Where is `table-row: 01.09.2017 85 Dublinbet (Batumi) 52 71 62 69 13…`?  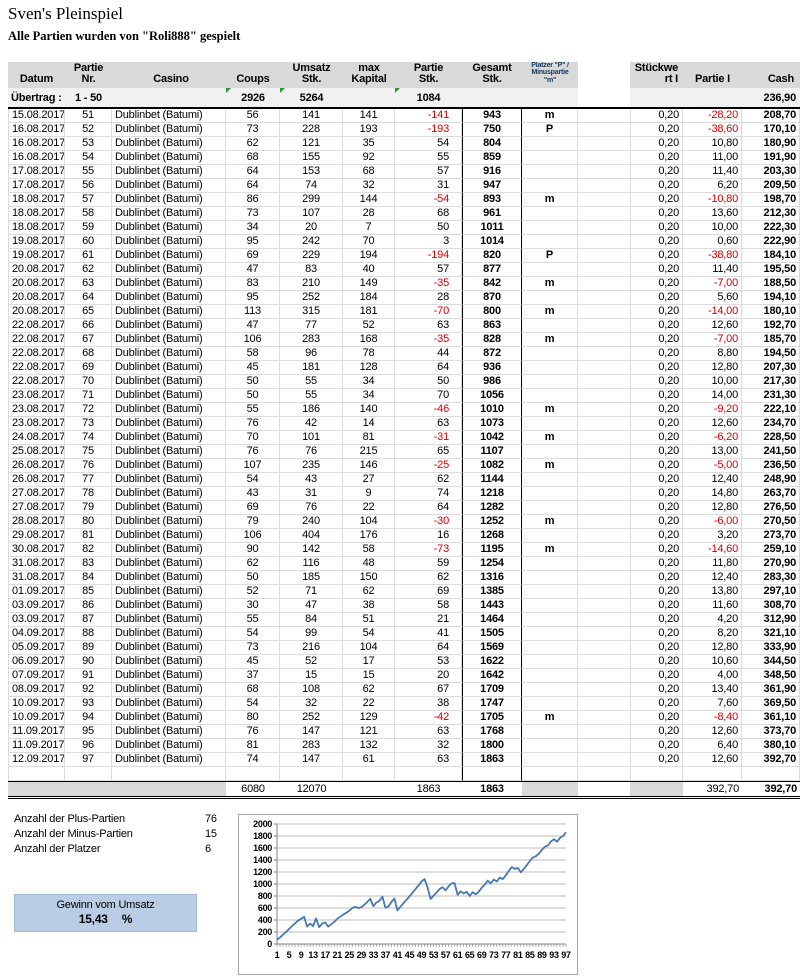 table-row: 01.09.2017 85 Dublinbet (Batumi) 52 71 62 69 13… is located at coordinates (404, 592).